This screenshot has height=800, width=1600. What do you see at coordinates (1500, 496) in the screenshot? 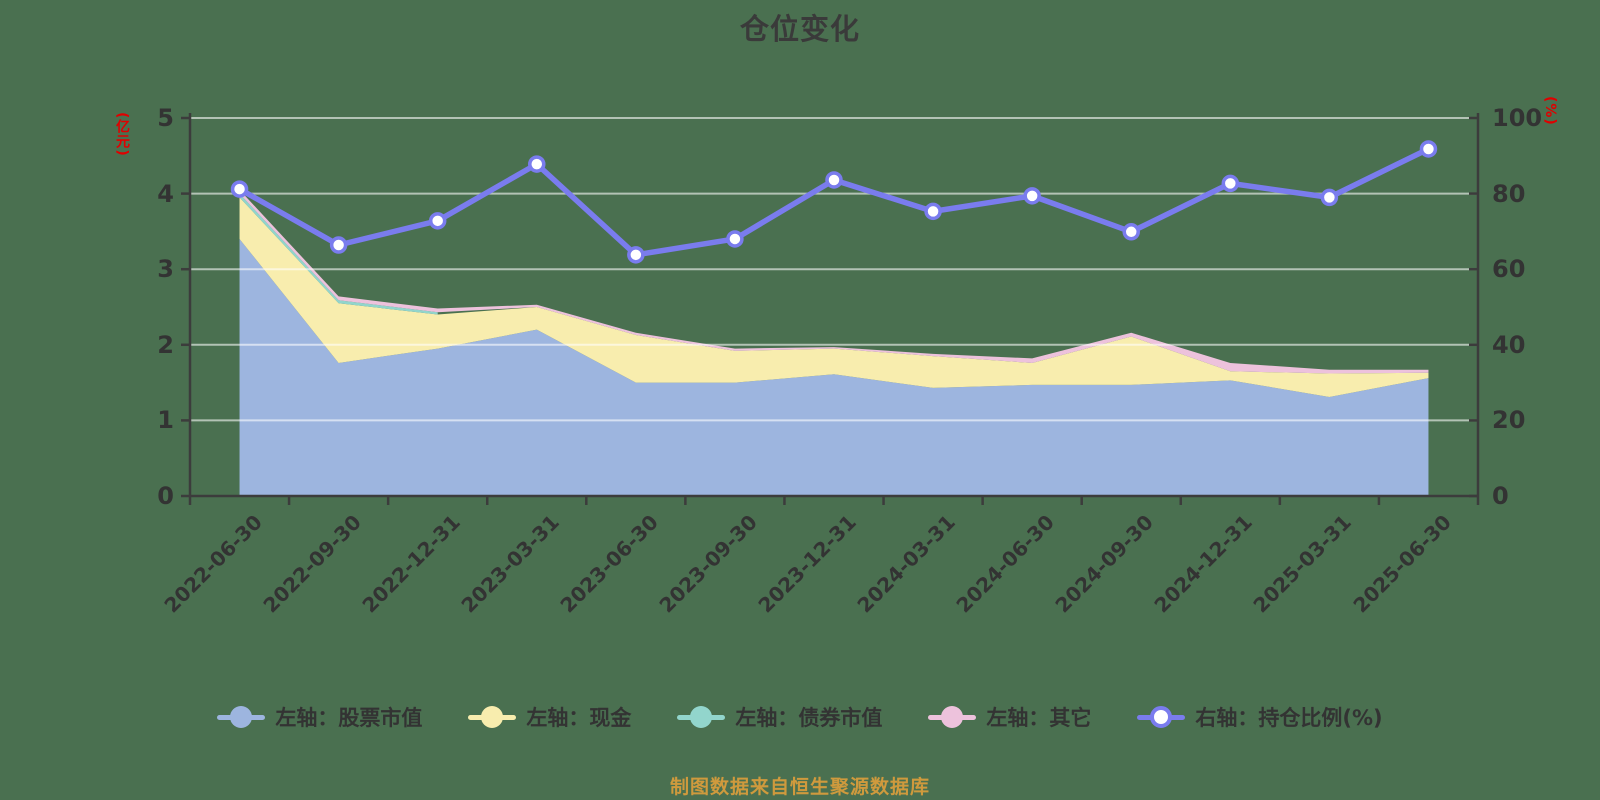
I see `y-axis-label-right: 0` at bounding box center [1500, 496].